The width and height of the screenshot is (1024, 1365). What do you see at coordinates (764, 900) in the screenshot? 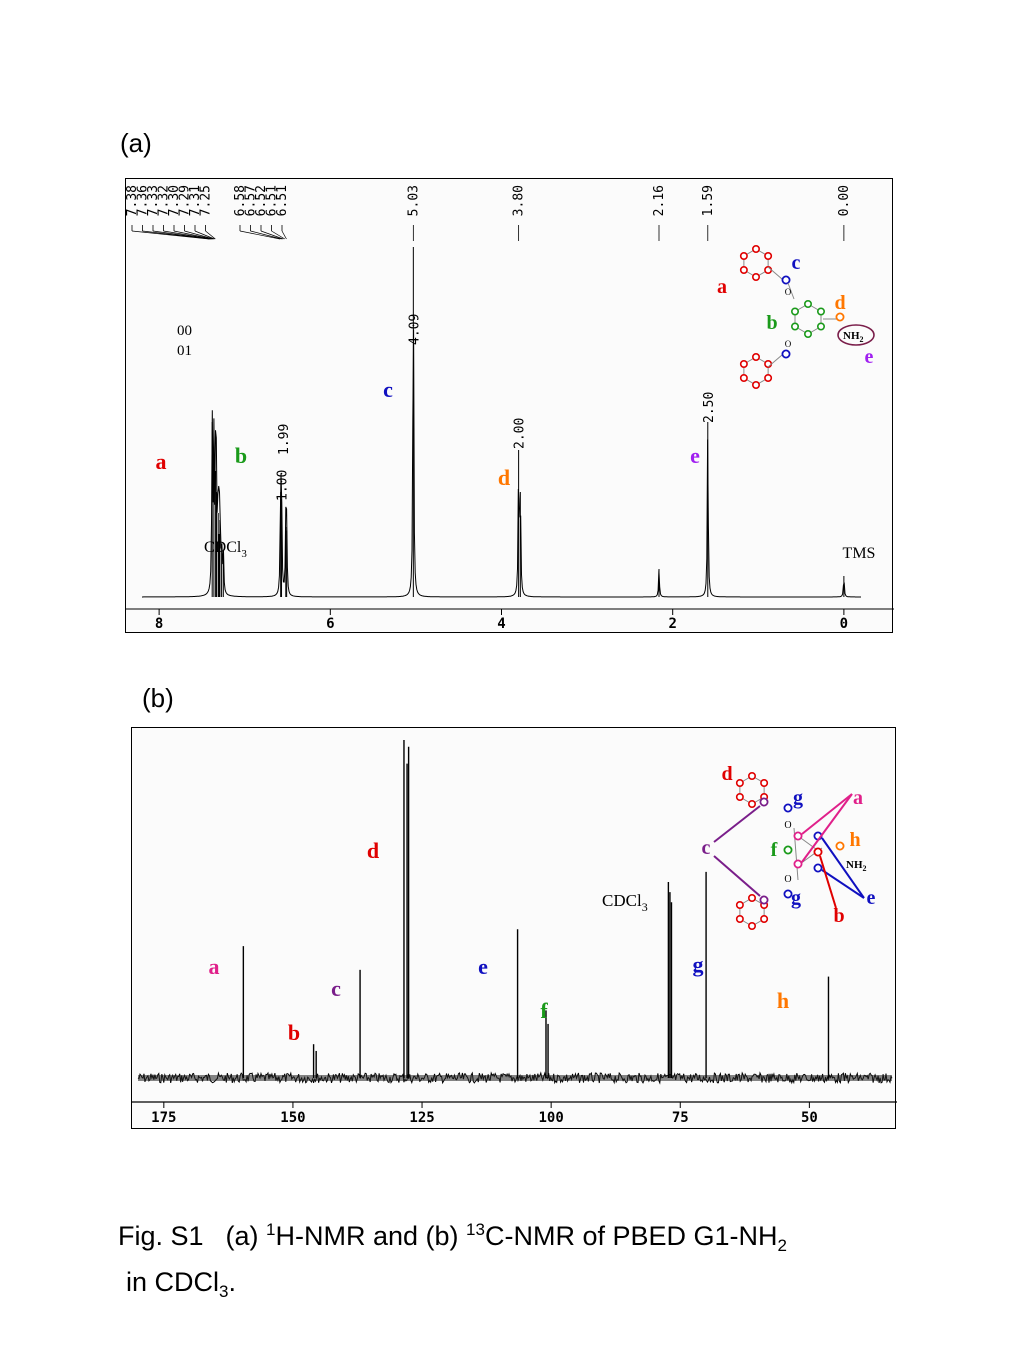
I see `c-bottom-atom` at bounding box center [764, 900].